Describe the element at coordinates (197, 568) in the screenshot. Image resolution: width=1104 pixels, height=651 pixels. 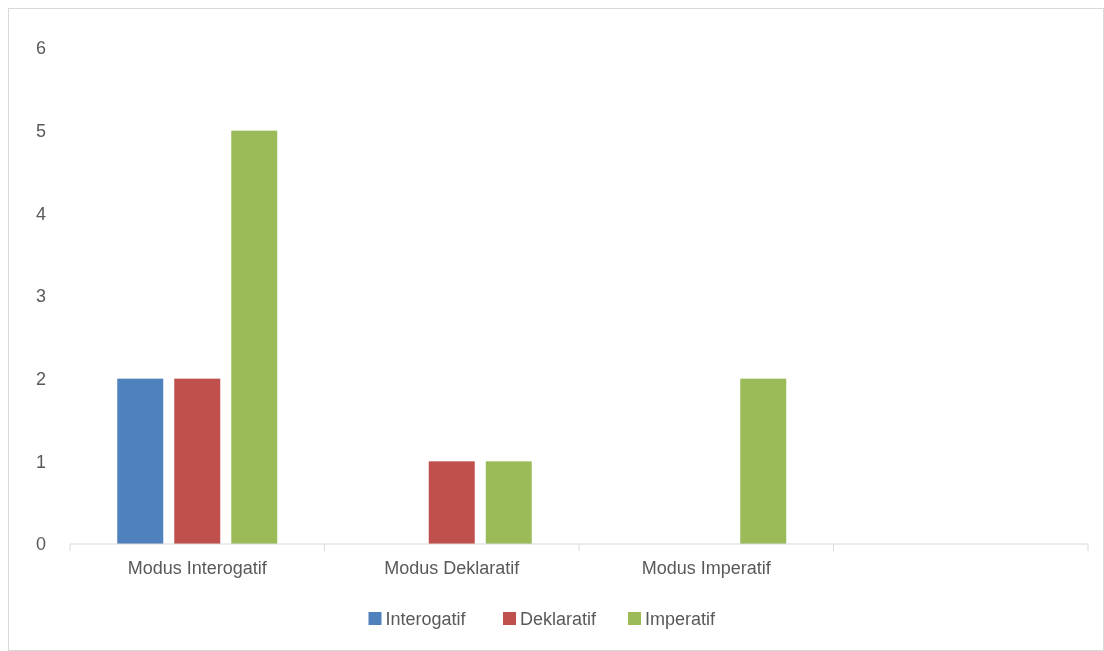
I see `x-tick-label: Modus Interogatif` at that location.